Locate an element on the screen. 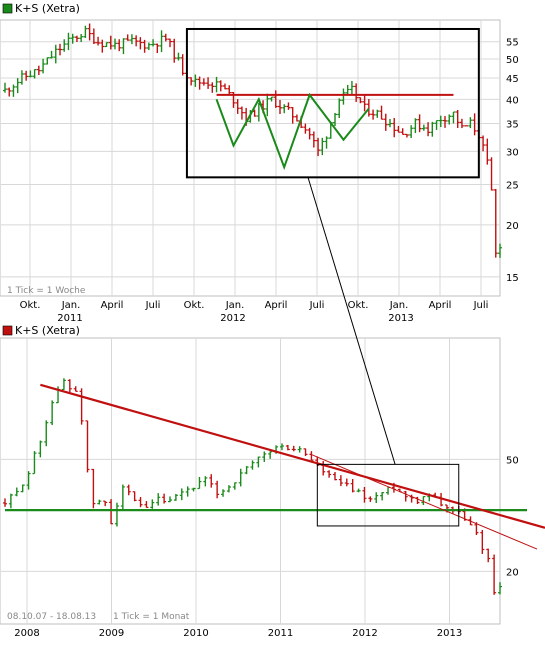 Image resolution: width=545 pixels, height=650 pixels. upper-chart-title: K+S (Xetra) is located at coordinates (47, 8).